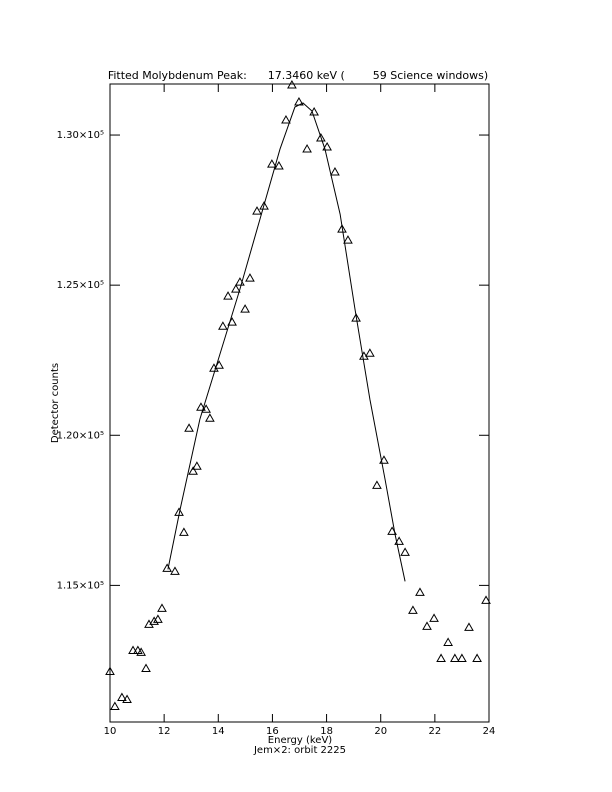  I want to click on x-tick-label: 18, so click(326, 731).